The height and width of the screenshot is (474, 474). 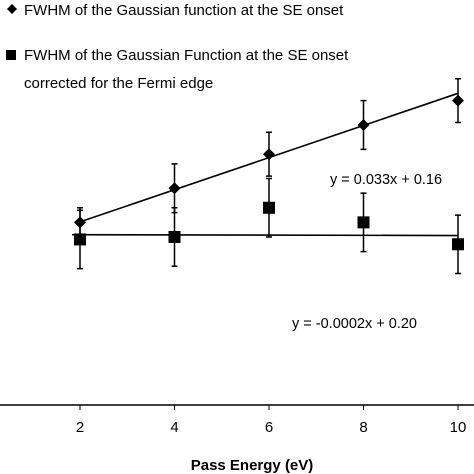 What do you see at coordinates (12, 9) in the screenshot?
I see `legend-marker-diamond` at bounding box center [12, 9].